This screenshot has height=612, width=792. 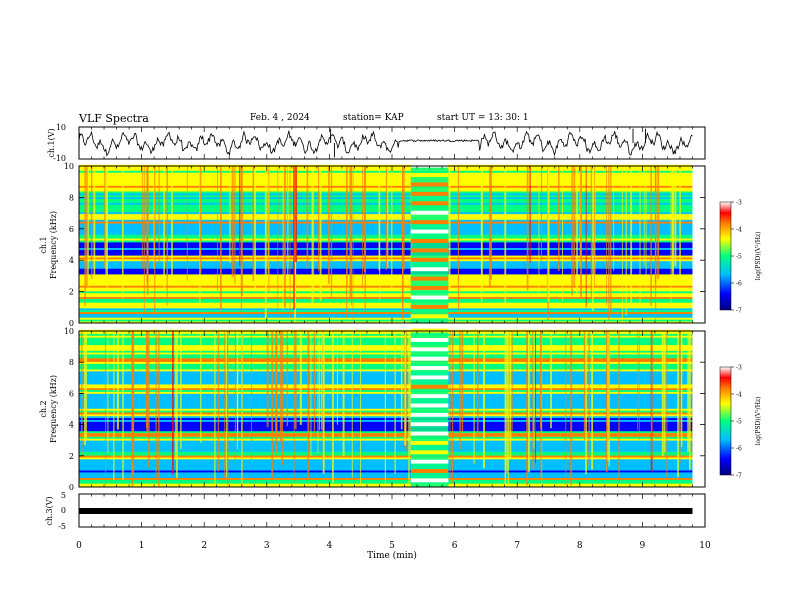 What do you see at coordinates (580, 546) in the screenshot?
I see `time-tick-label: 8` at bounding box center [580, 546].